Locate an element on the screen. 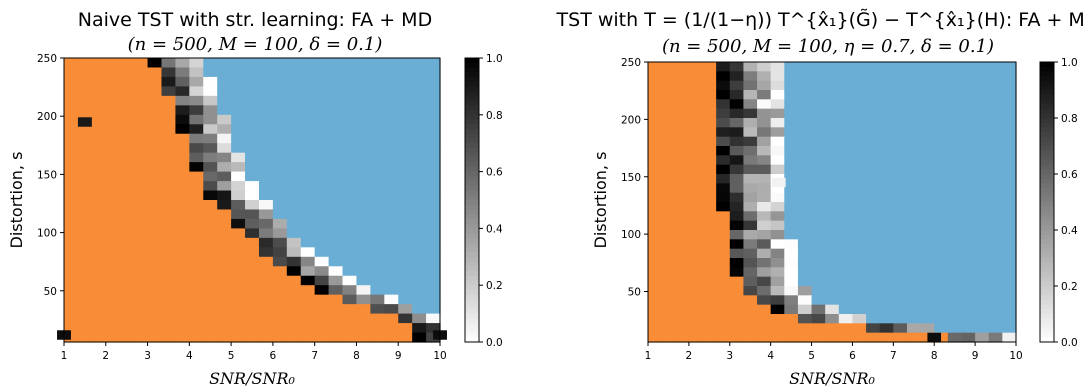  right-subtitle: (n = 500, M = 100, η = 0.7, δ = 0.1) is located at coordinates (828, 46).